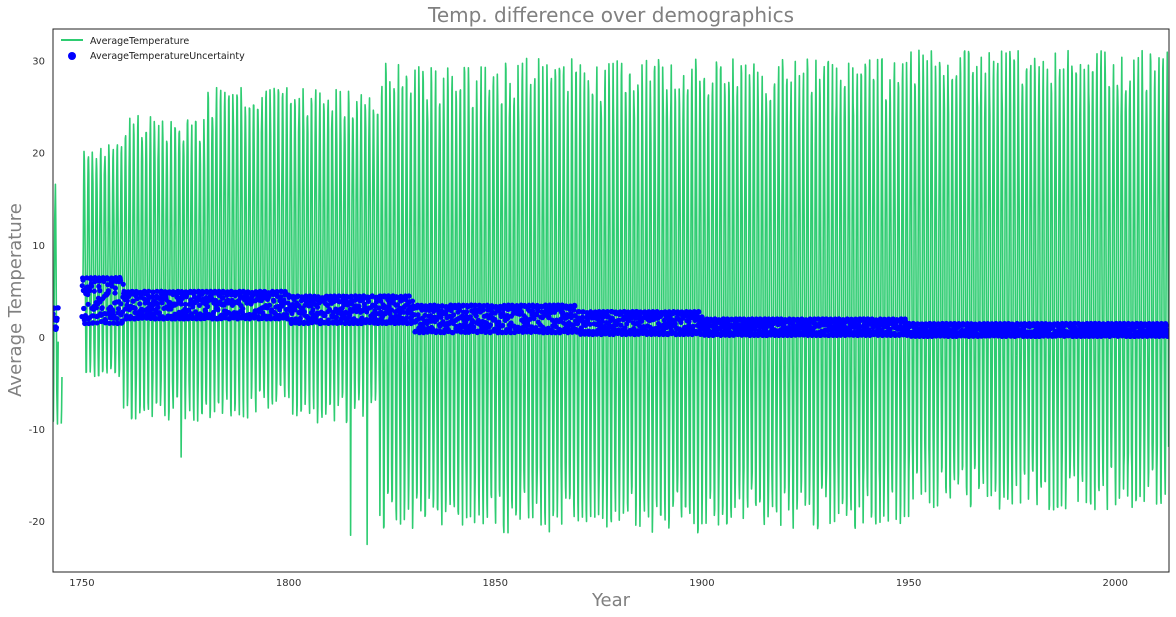  Describe the element at coordinates (908, 583) in the screenshot. I see `x-tick-label: 1950` at that location.